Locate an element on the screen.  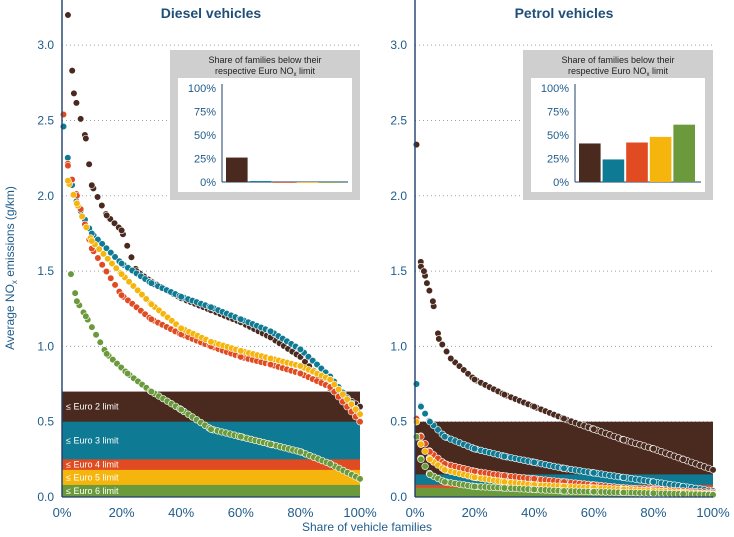
inset-bar-euro6 is located at coordinates (684, 153).